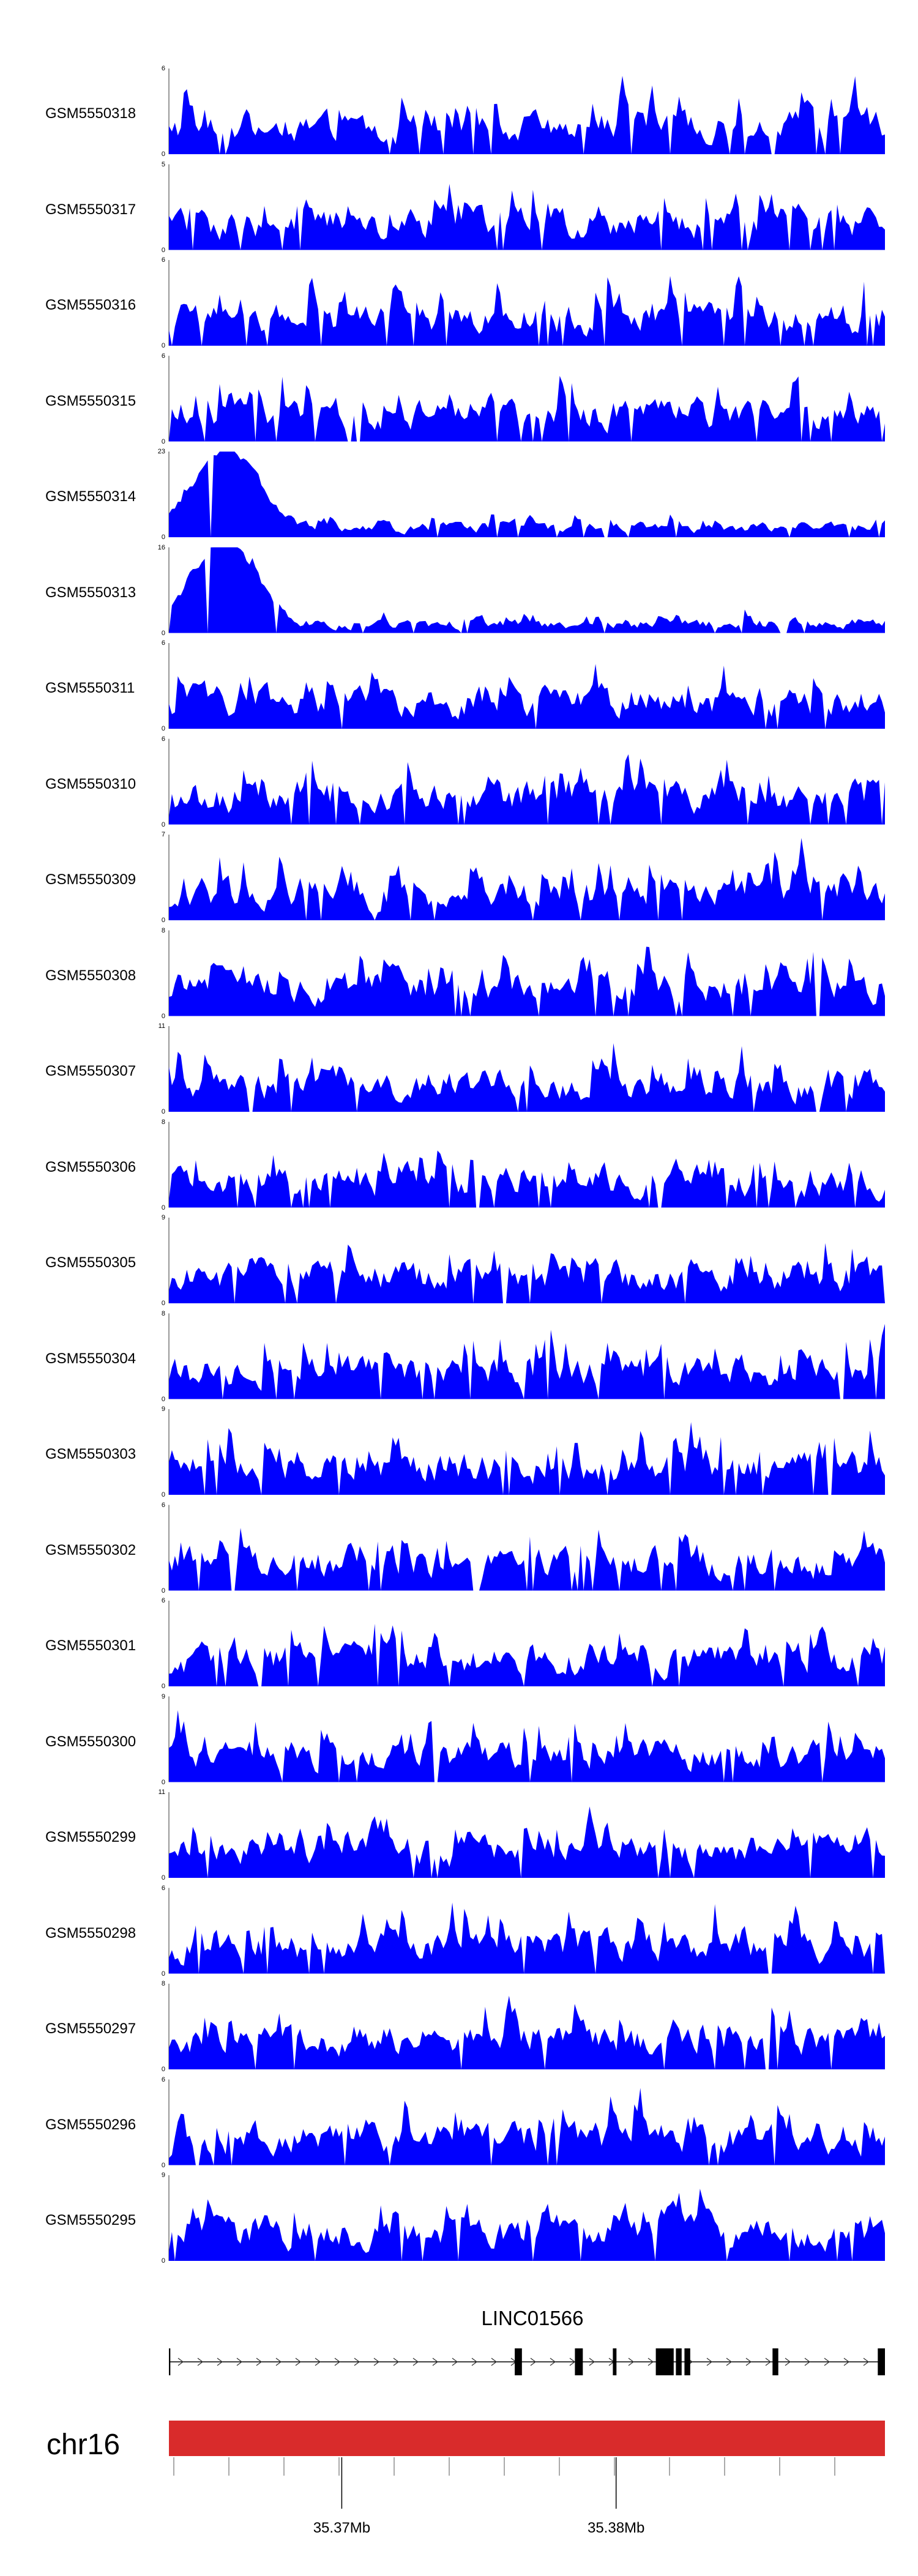 Image resolution: width=918 pixels, height=2576 pixels. Describe the element at coordinates (90, 2124) in the screenshot. I see `track-label: GSM5550296` at that location.